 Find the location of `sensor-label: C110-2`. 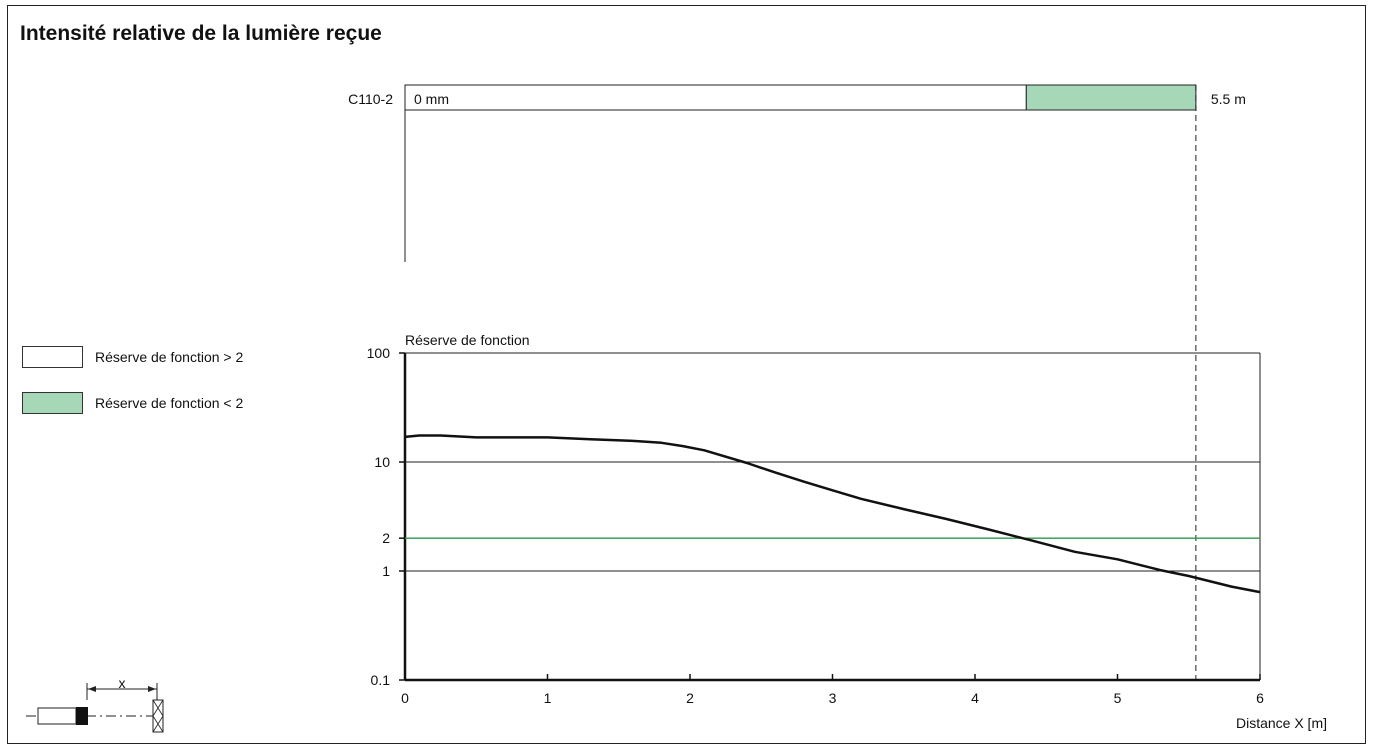

sensor-label: C110-2 is located at coordinates (370, 99).